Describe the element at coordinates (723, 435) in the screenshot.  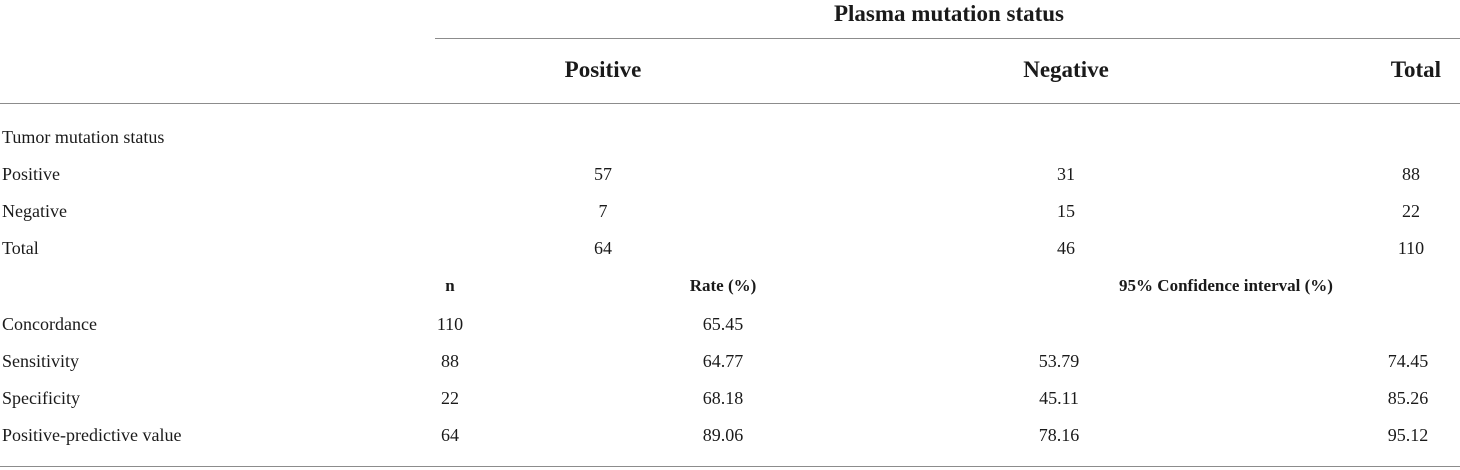
I see `table-cell: 89.06` at that location.